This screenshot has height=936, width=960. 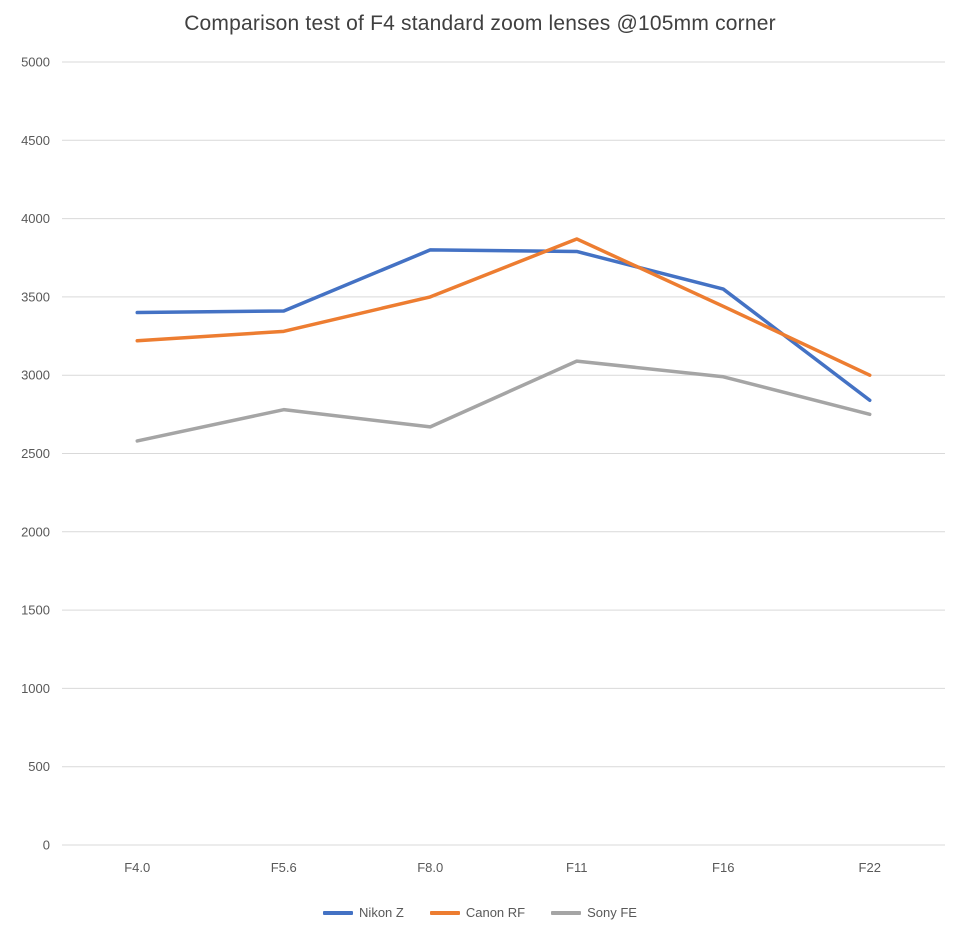 What do you see at coordinates (35, 218) in the screenshot?
I see `y-tick-label: 4000` at bounding box center [35, 218].